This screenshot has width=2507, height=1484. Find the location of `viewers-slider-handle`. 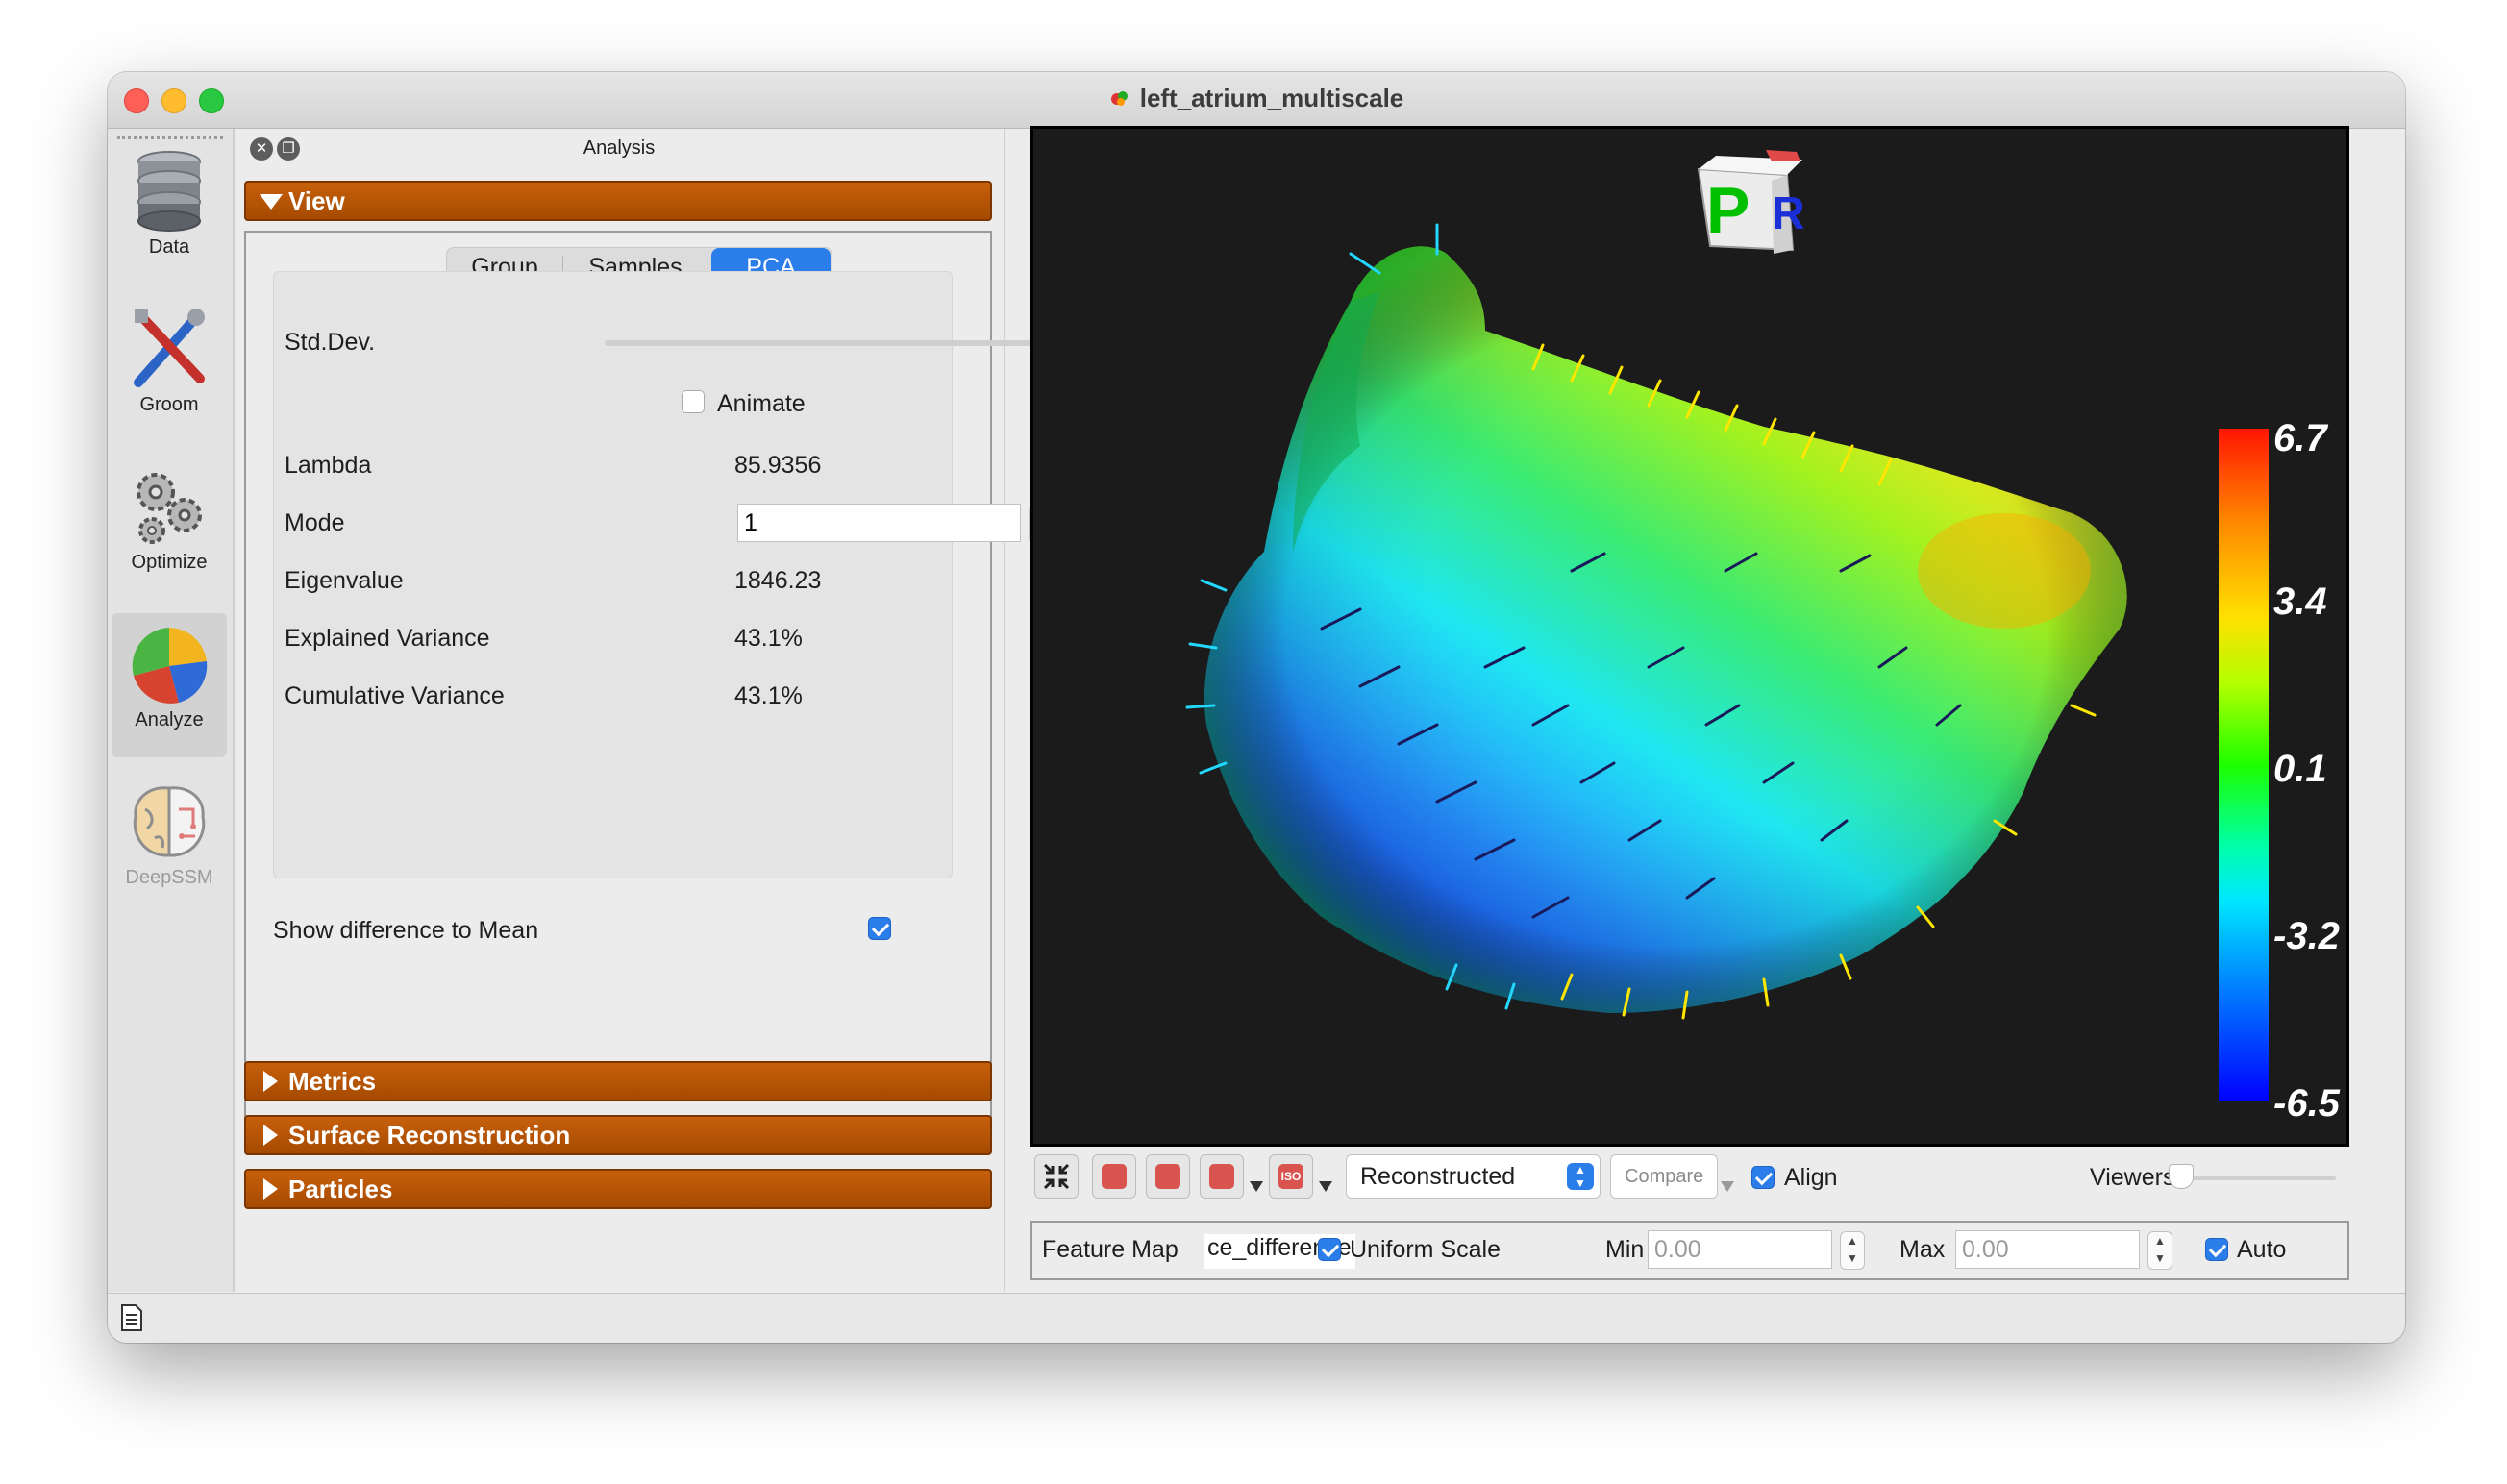

viewers-slider-handle is located at coordinates (2182, 1176).